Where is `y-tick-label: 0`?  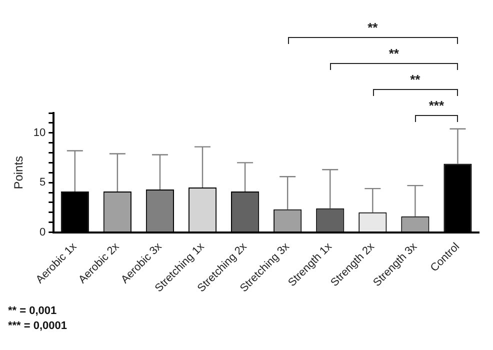
y-tick-label: 0 is located at coordinates (43, 232).